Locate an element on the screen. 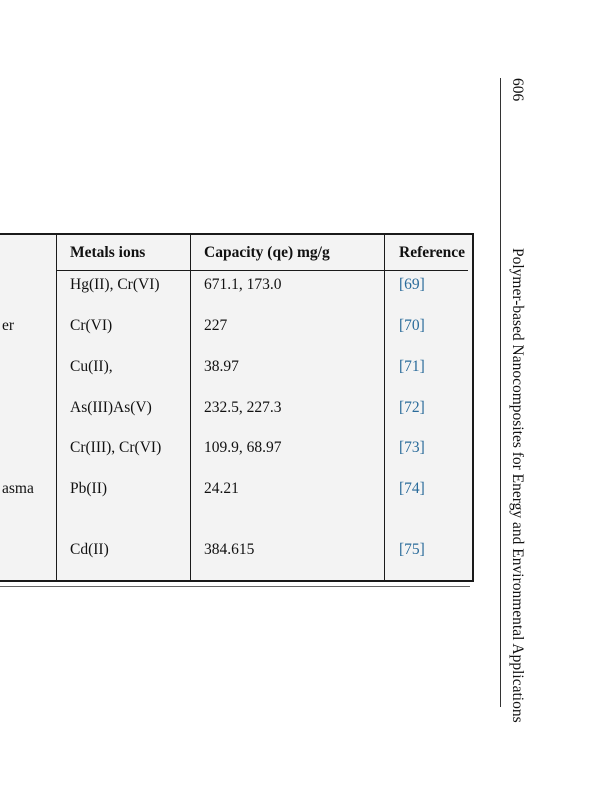 Image resolution: width=599 pixels, height=800 pixels. header-capacity: Capacity (qe) mg/g is located at coordinates (267, 252).